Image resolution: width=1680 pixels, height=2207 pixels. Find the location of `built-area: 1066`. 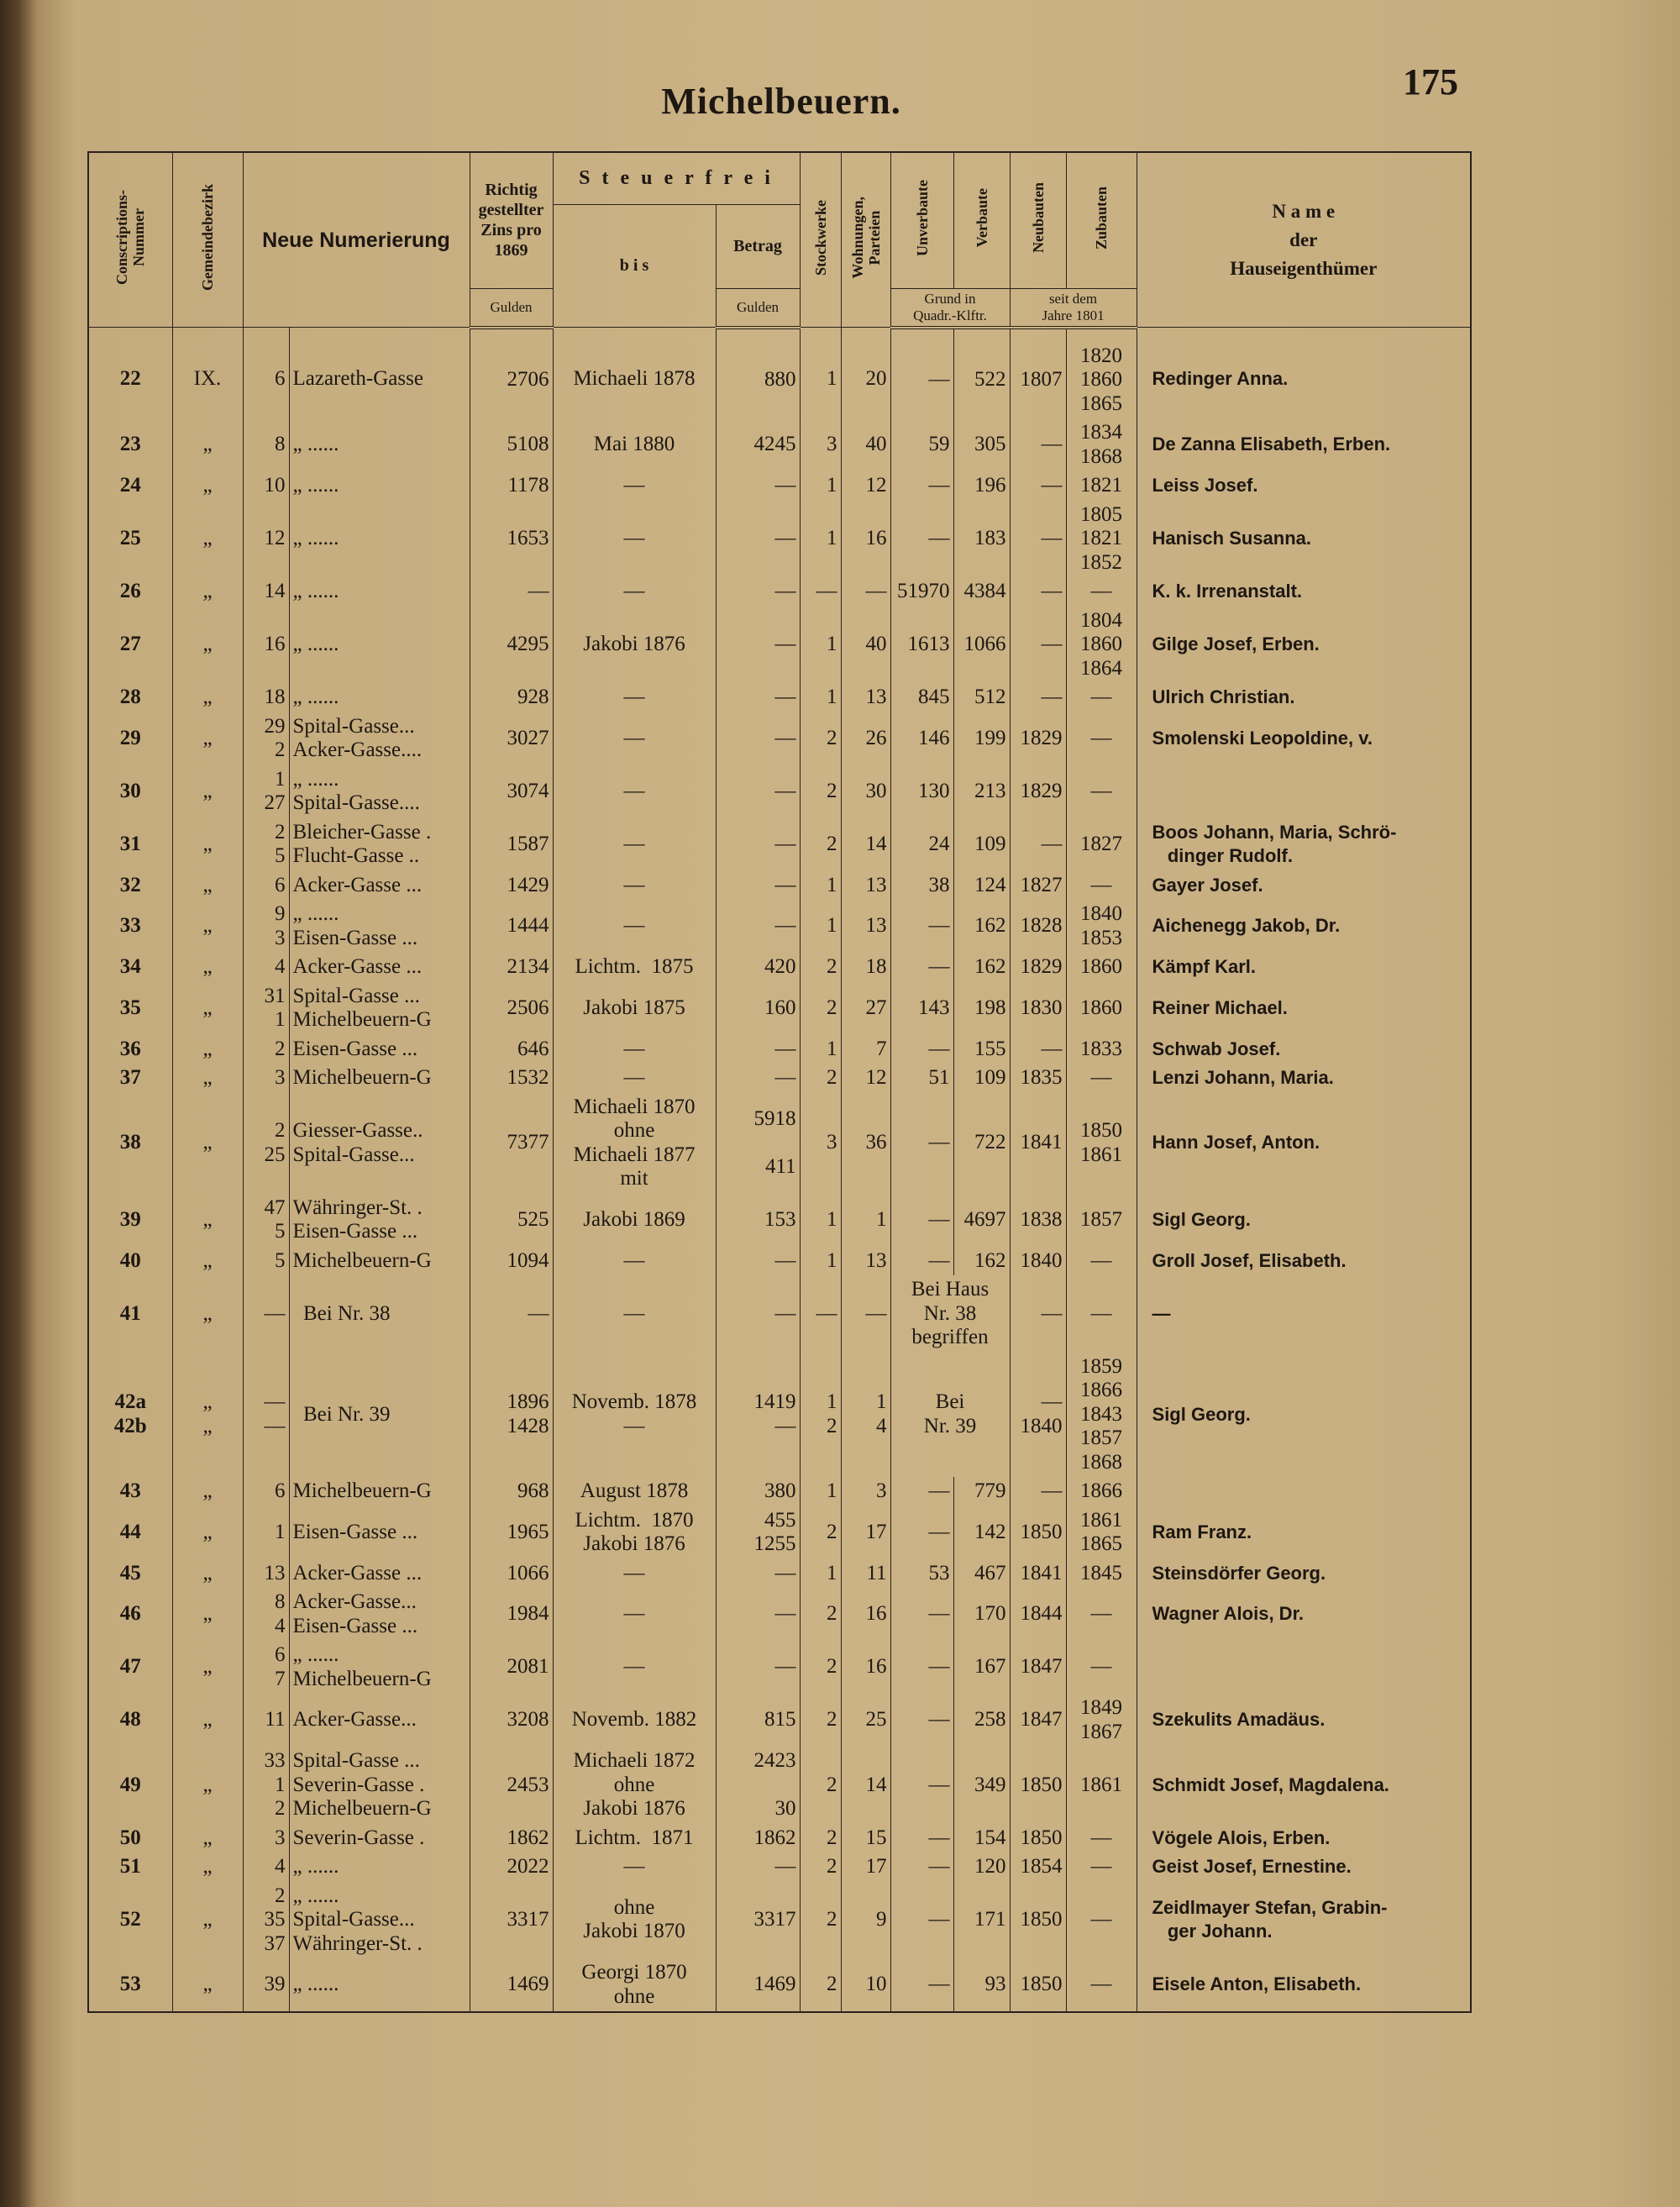

built-area: 1066 is located at coordinates (982, 645).